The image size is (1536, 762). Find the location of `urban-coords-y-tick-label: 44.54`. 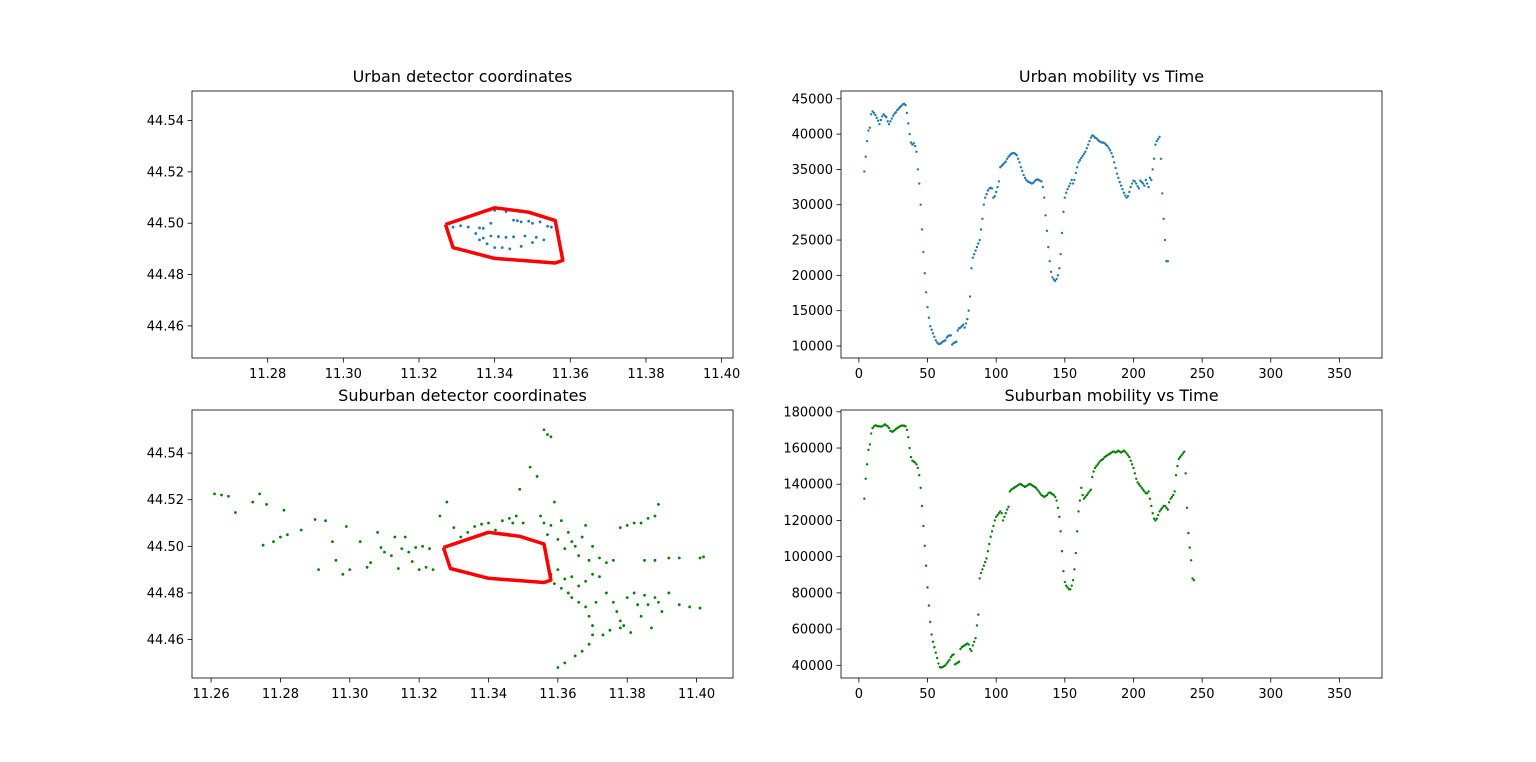

urban-coords-y-tick-label: 44.54 is located at coordinates (165, 121).